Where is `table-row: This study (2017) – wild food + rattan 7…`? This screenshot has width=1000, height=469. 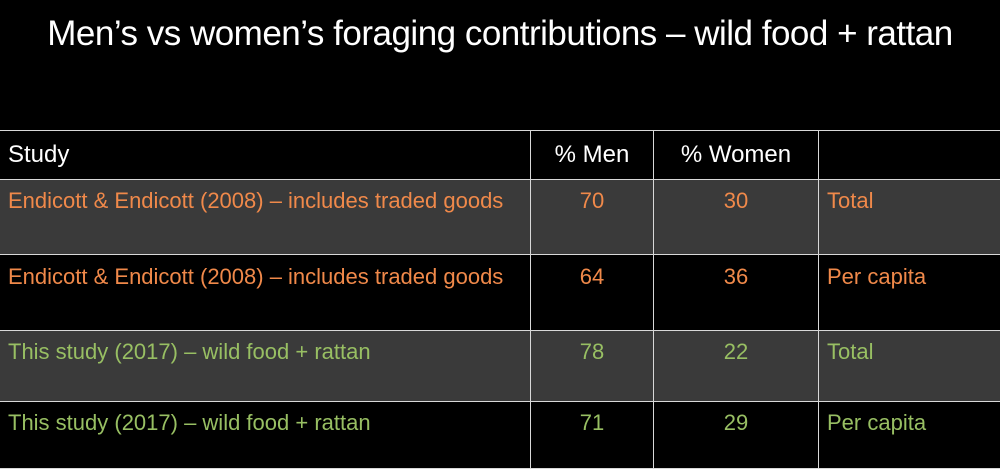
table-row: This study (2017) – wild food + rattan 7… is located at coordinates (500, 435).